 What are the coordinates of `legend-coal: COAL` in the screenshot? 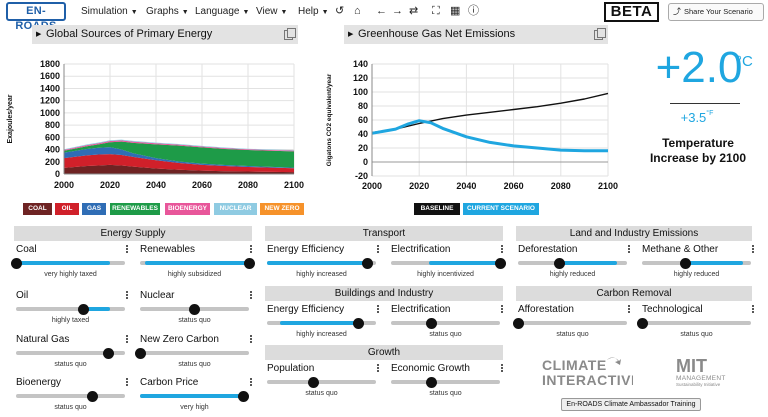 It's located at (37, 209).